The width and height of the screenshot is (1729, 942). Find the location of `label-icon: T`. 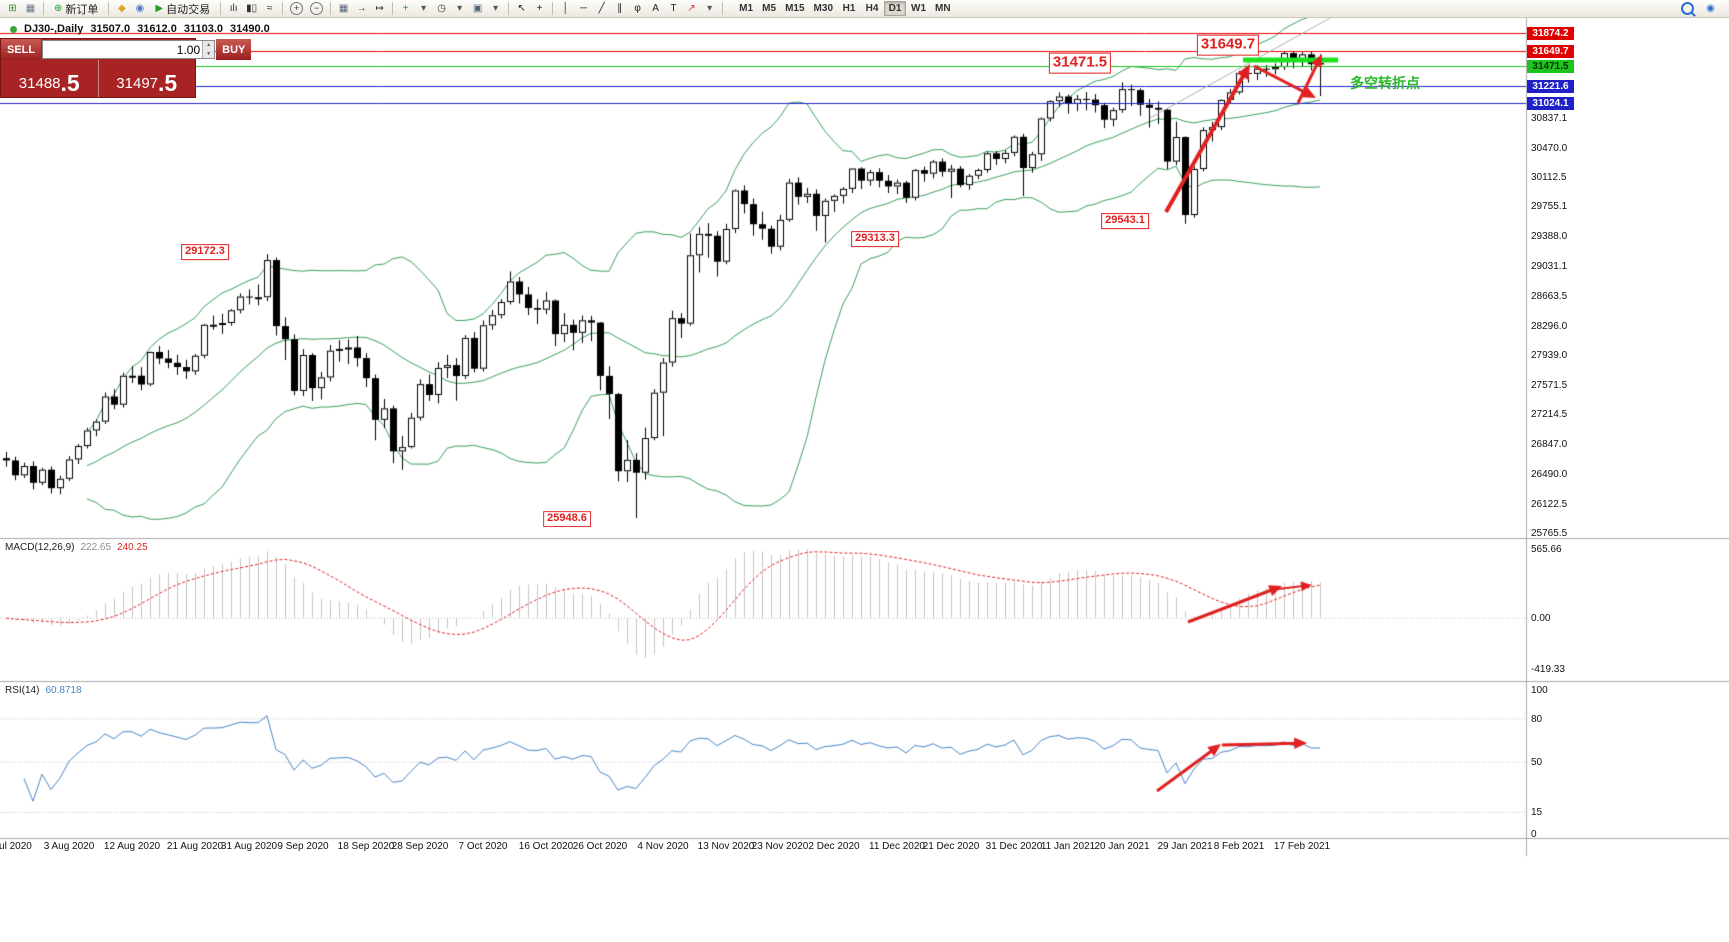

label-icon: T is located at coordinates (673, 8).